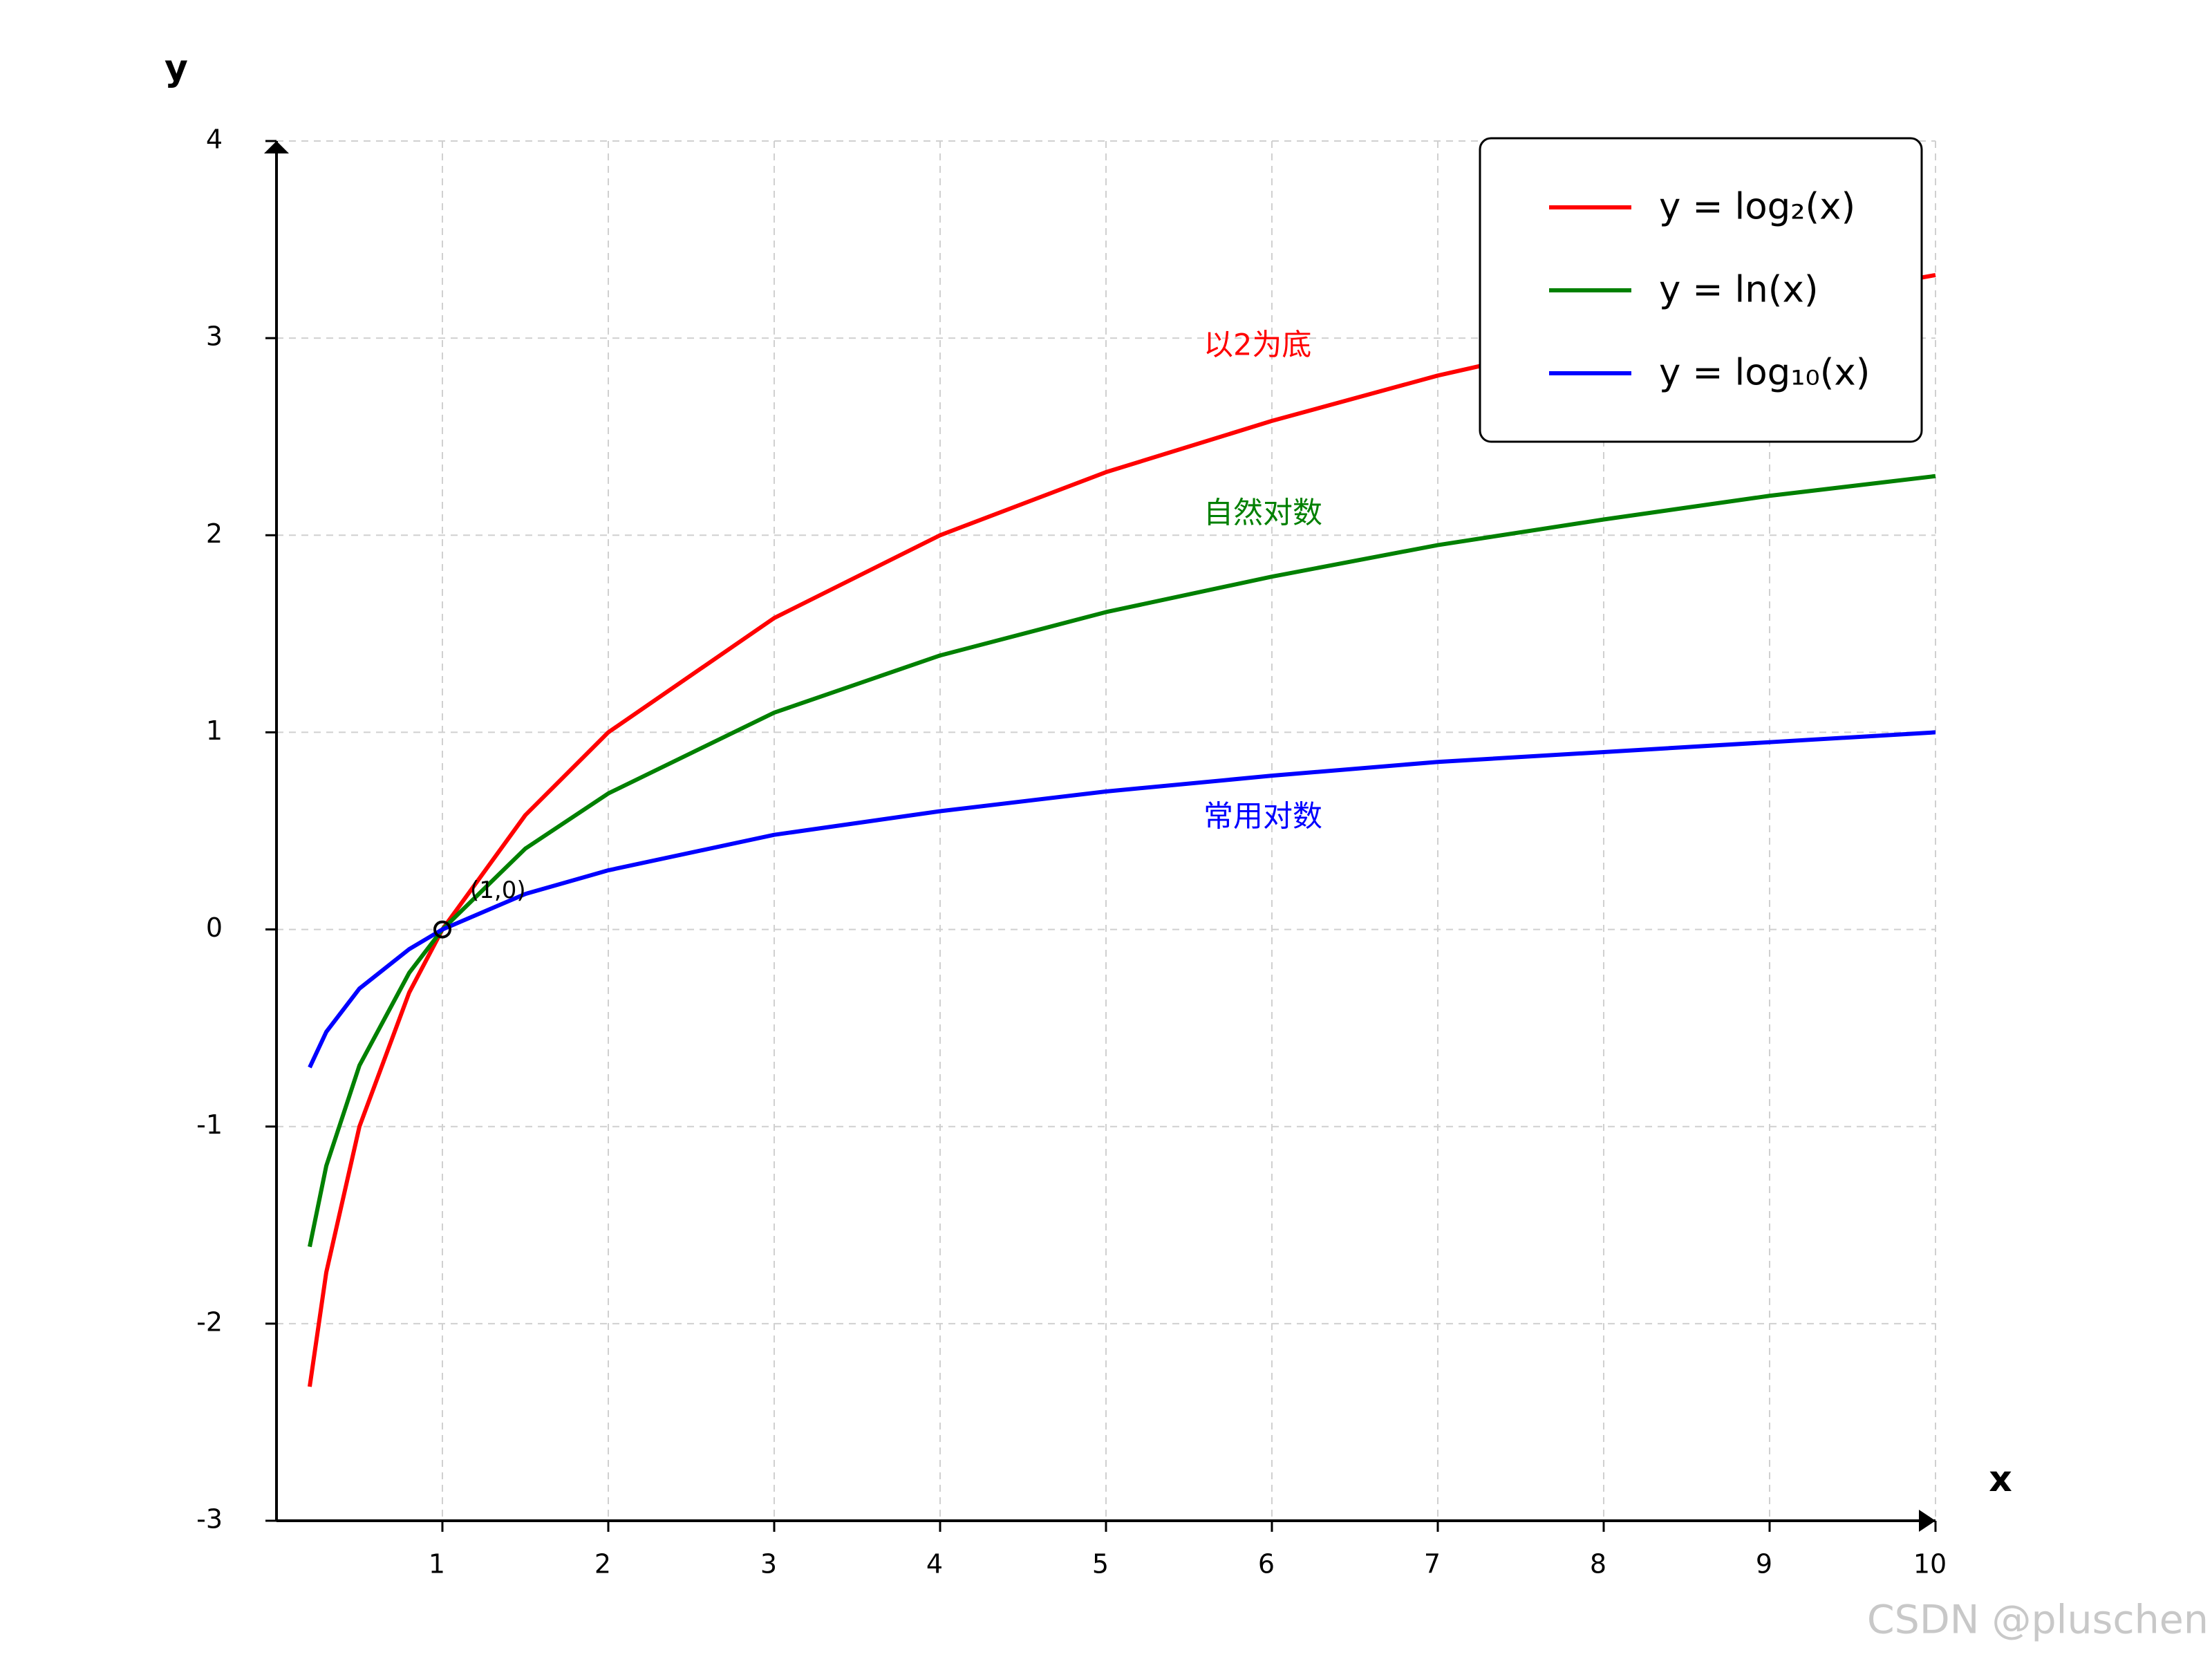  What do you see at coordinates (215, 927) in the screenshot?
I see `y-tick-label: 0` at bounding box center [215, 927].